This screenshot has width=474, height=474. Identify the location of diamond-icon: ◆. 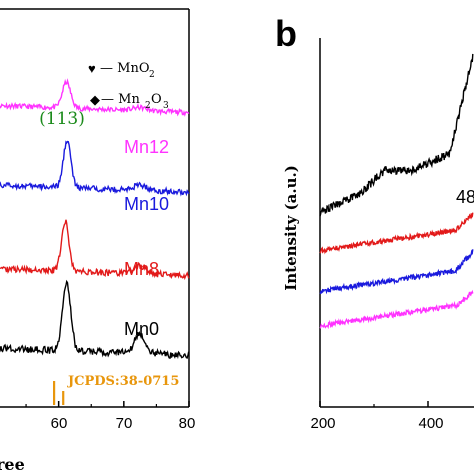
(95, 99).